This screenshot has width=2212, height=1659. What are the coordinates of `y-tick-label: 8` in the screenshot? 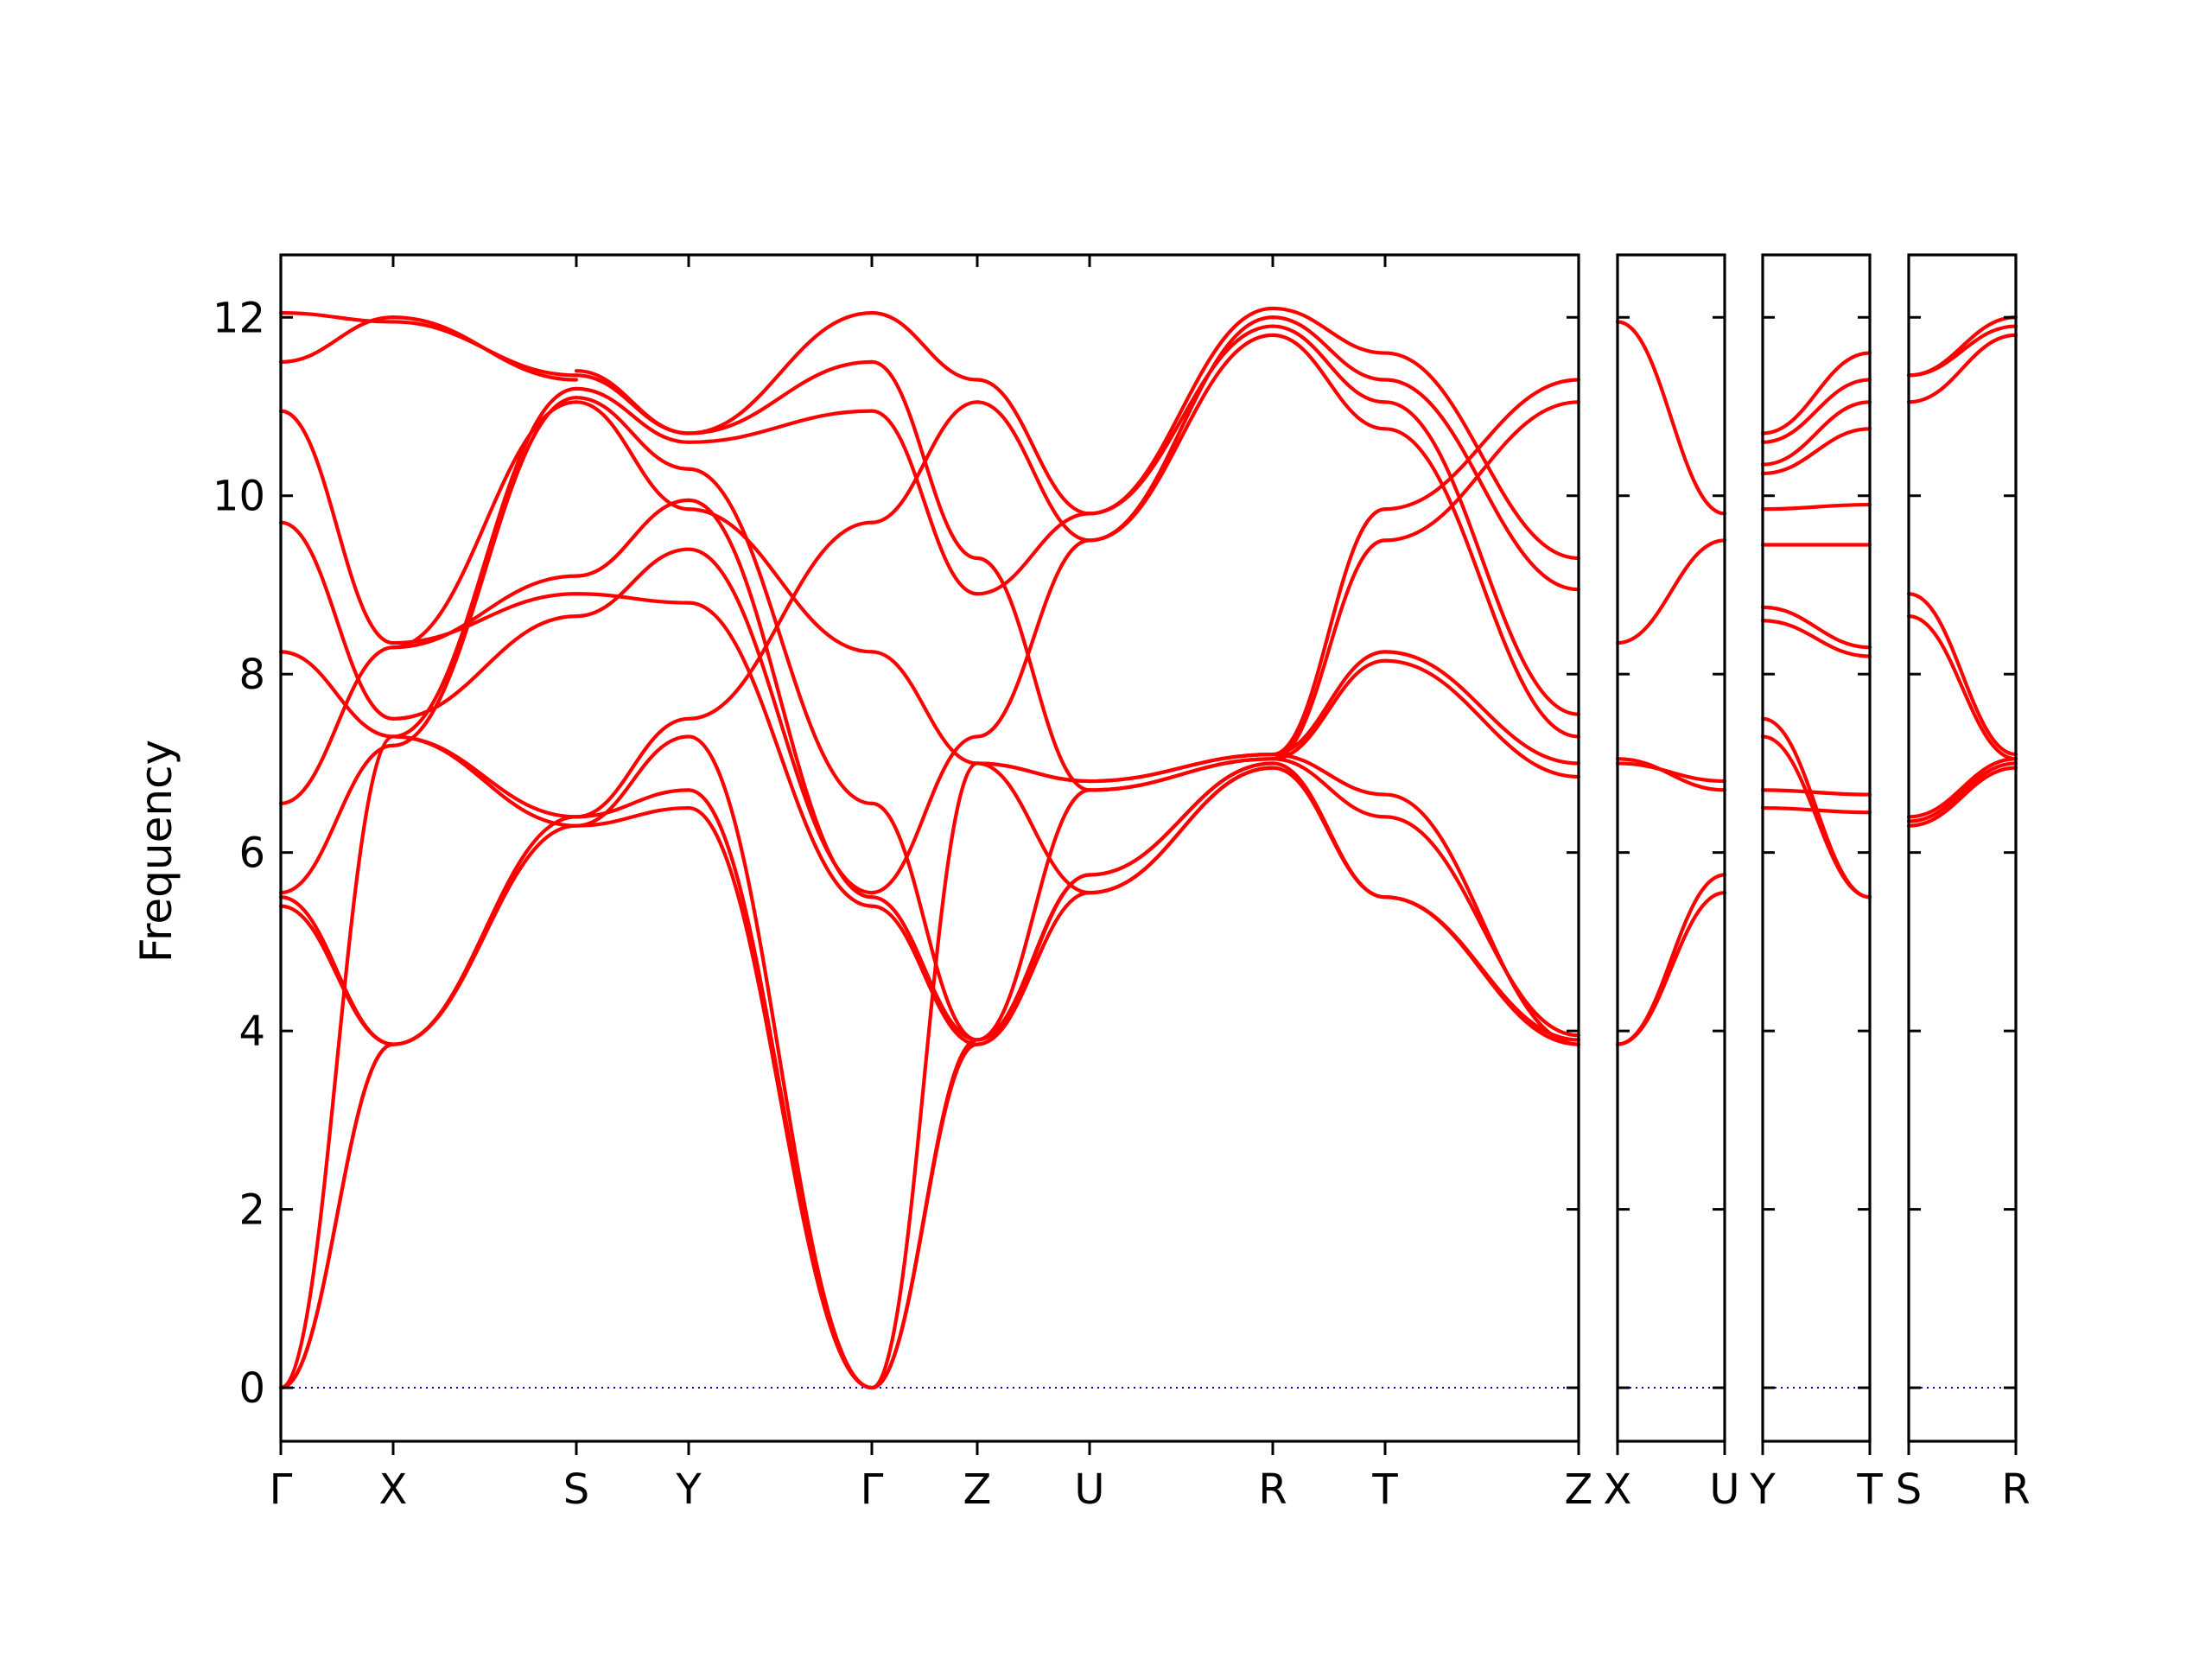 It's located at (251, 675).